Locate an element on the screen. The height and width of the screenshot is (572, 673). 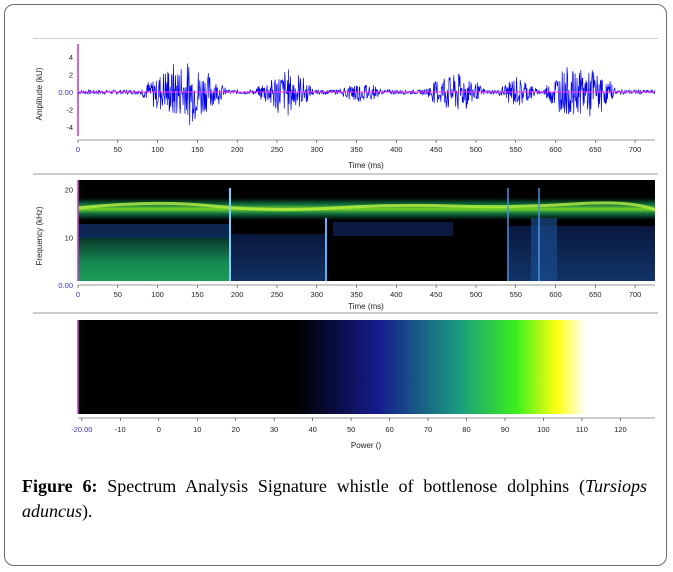
y-tick-label: 2 is located at coordinates (71, 75).